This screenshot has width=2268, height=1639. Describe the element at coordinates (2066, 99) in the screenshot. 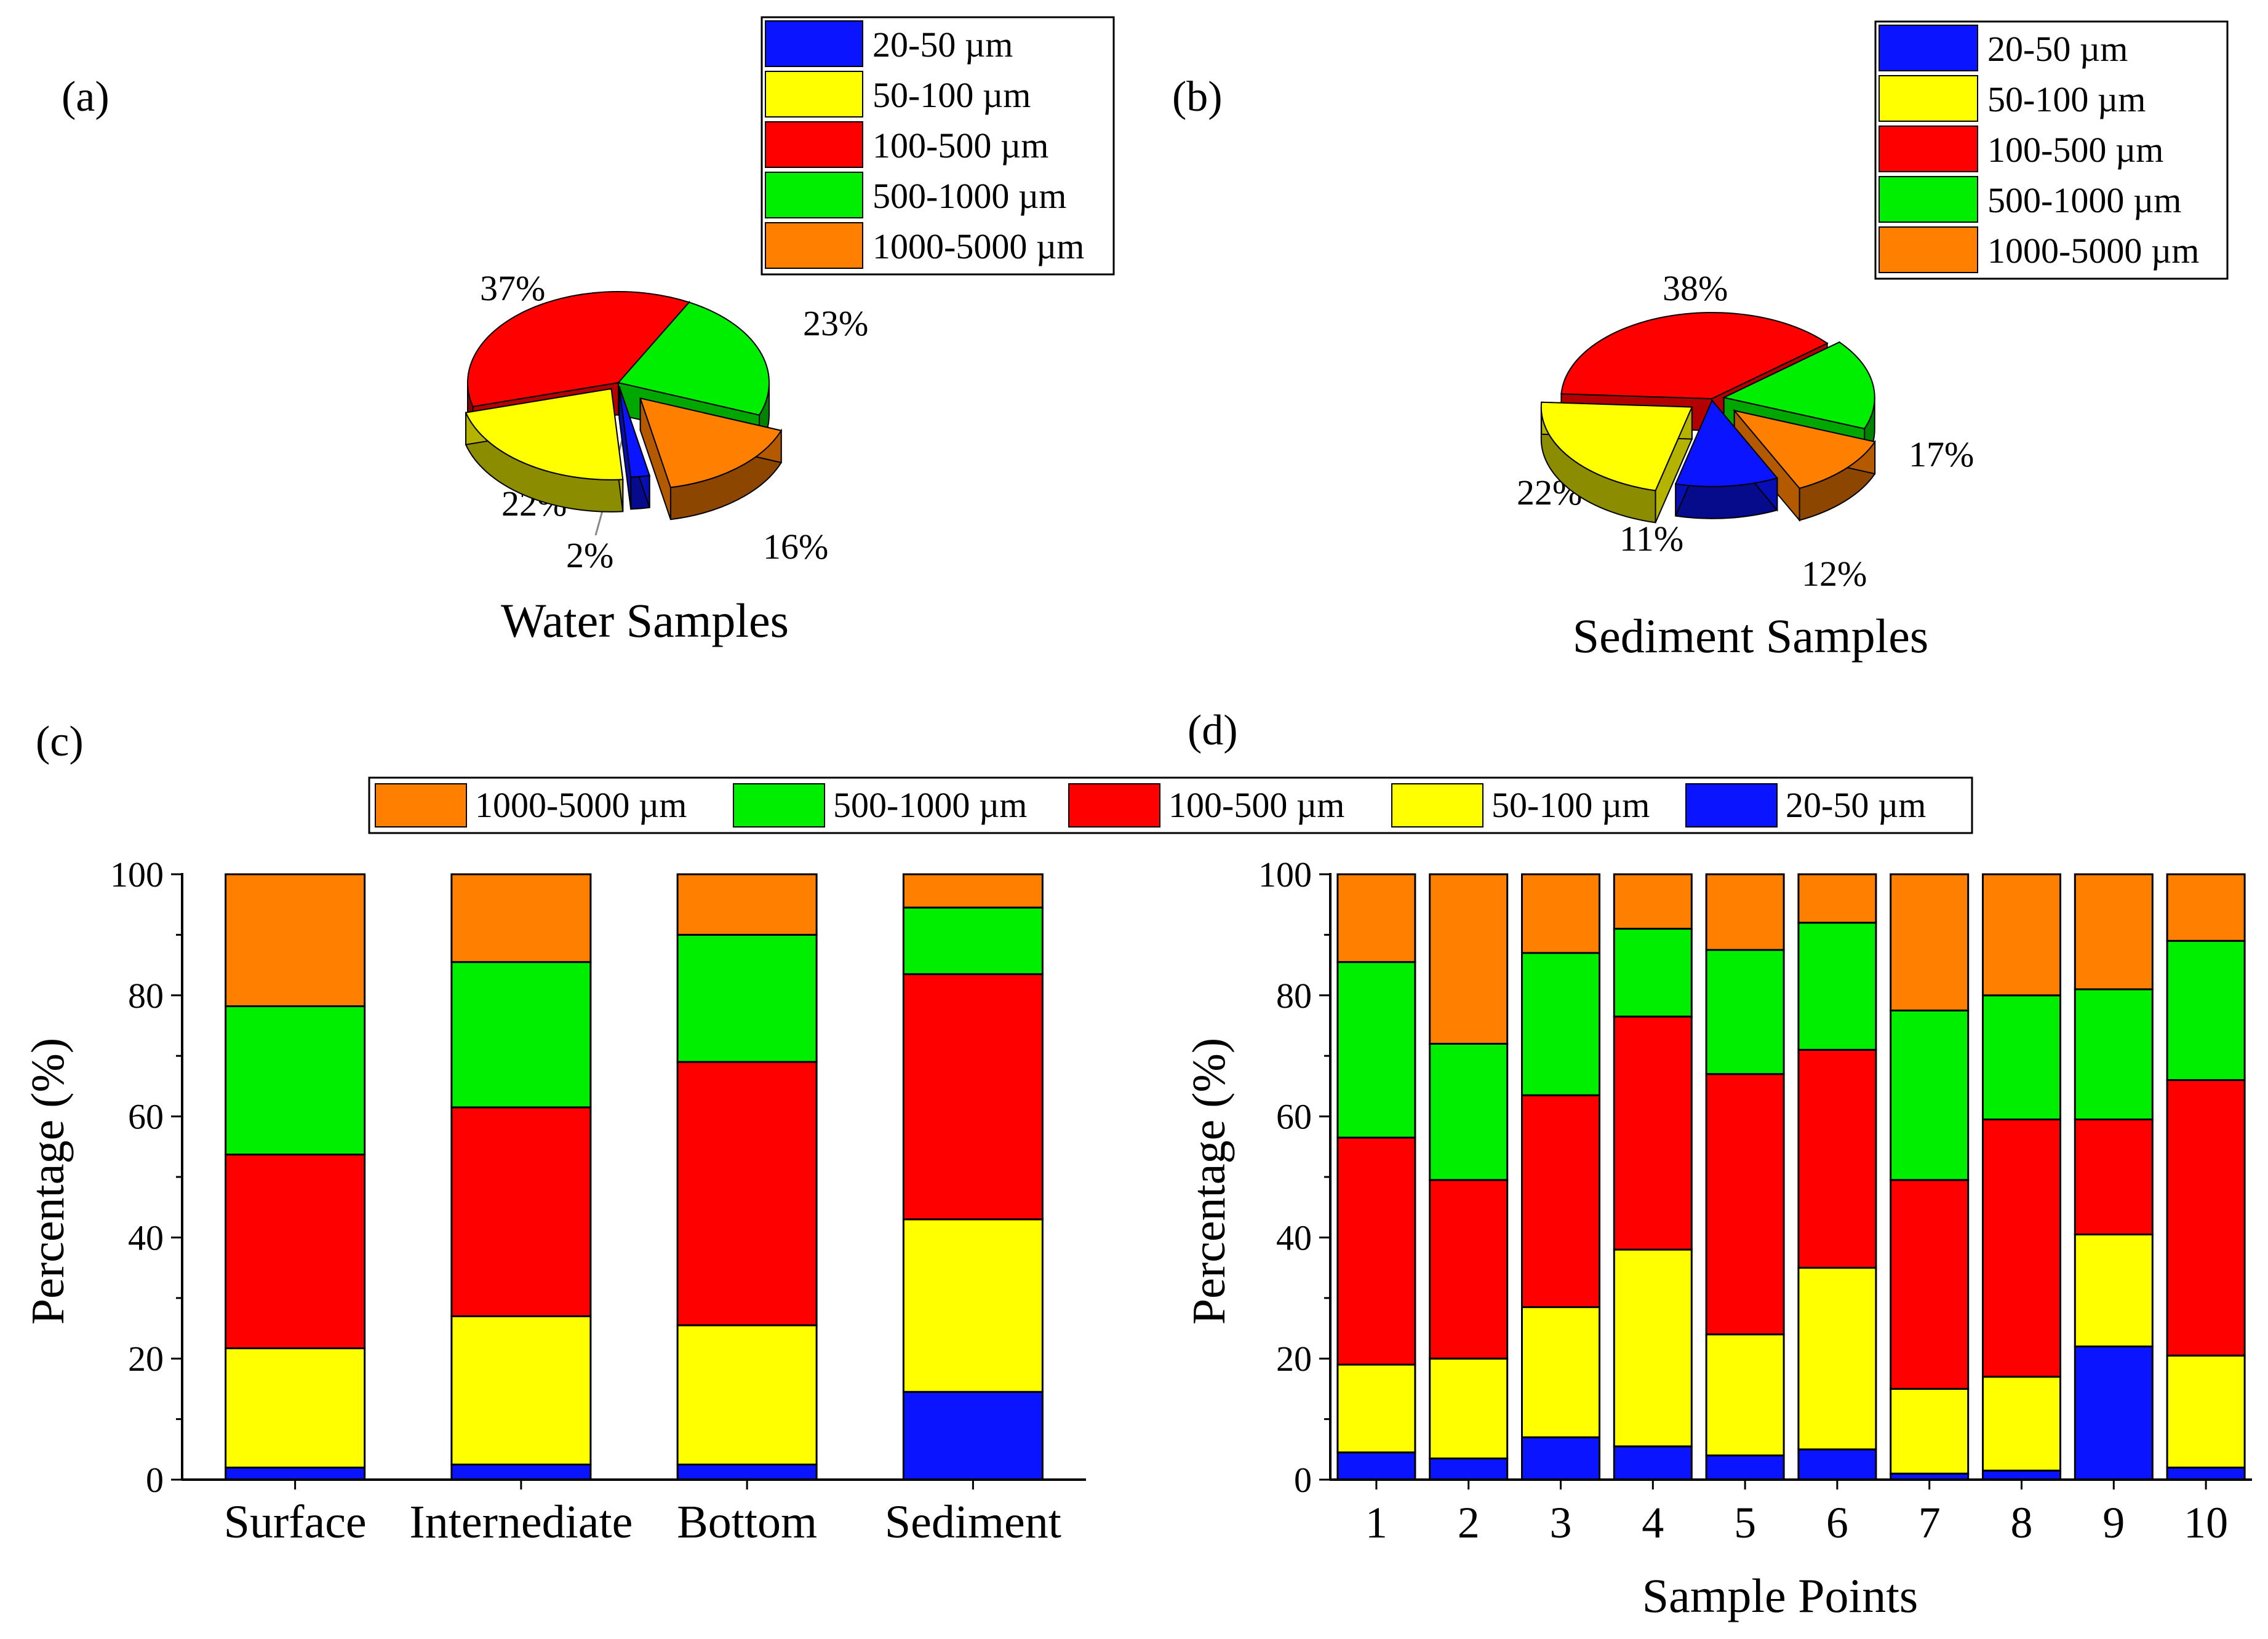

I see `legend-b-text-50-100-m: 50-100 µm` at that location.